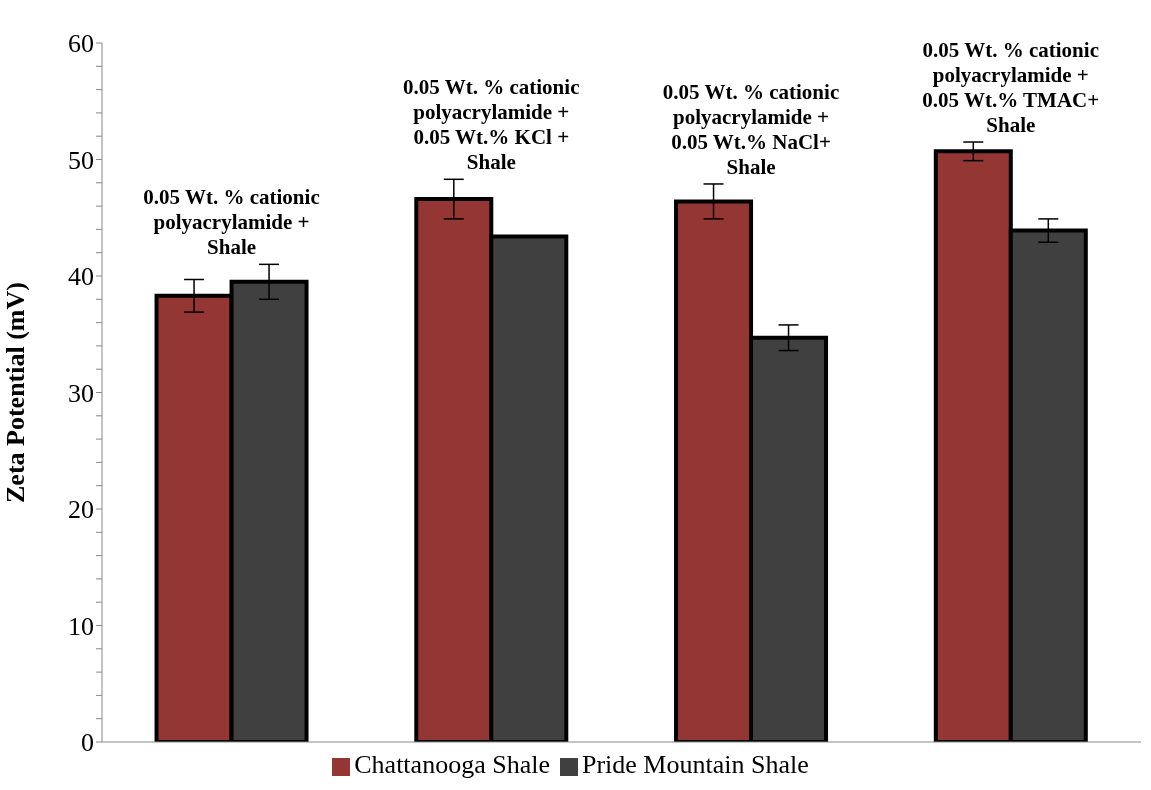 Image resolution: width=1151 pixels, height=790 pixels. What do you see at coordinates (81, 393) in the screenshot?
I see `y-tick-label: 30` at bounding box center [81, 393].